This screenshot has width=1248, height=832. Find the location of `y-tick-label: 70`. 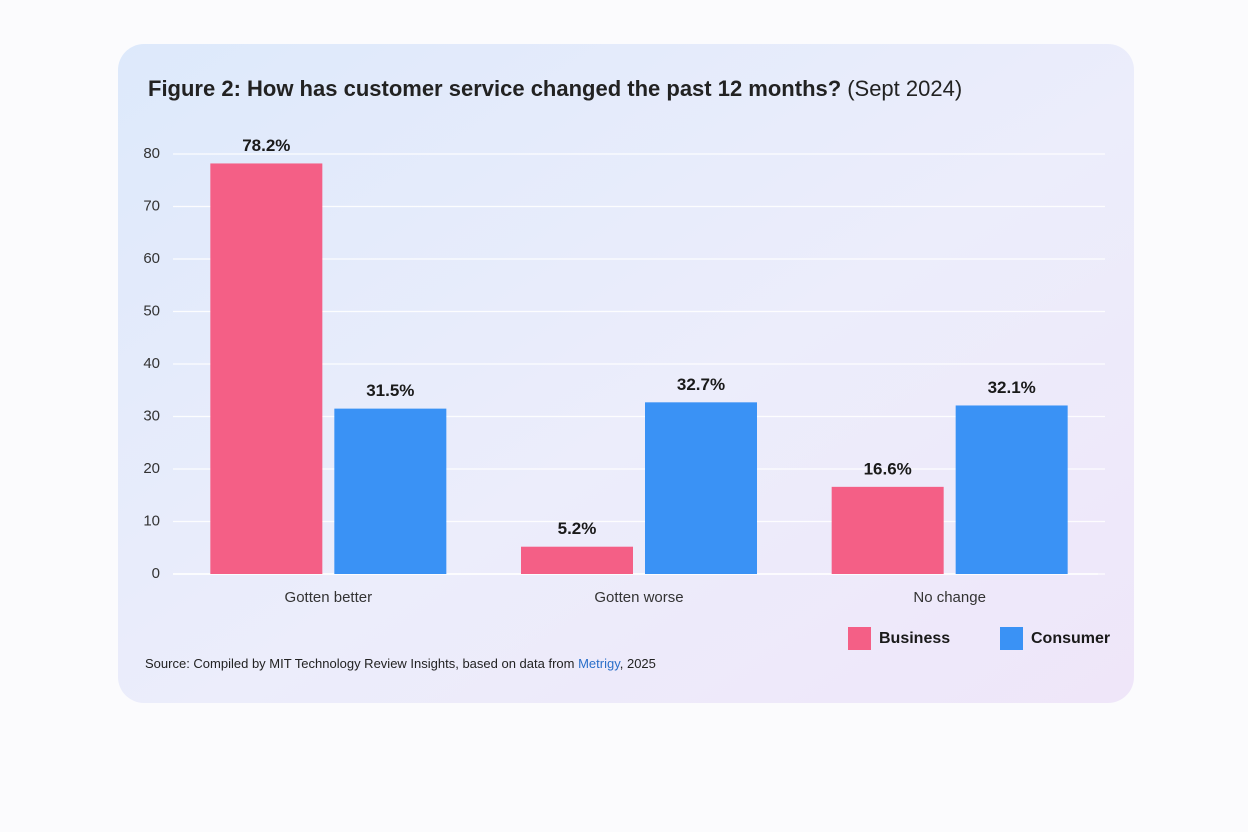

y-tick-label: 70 is located at coordinates (151, 205).